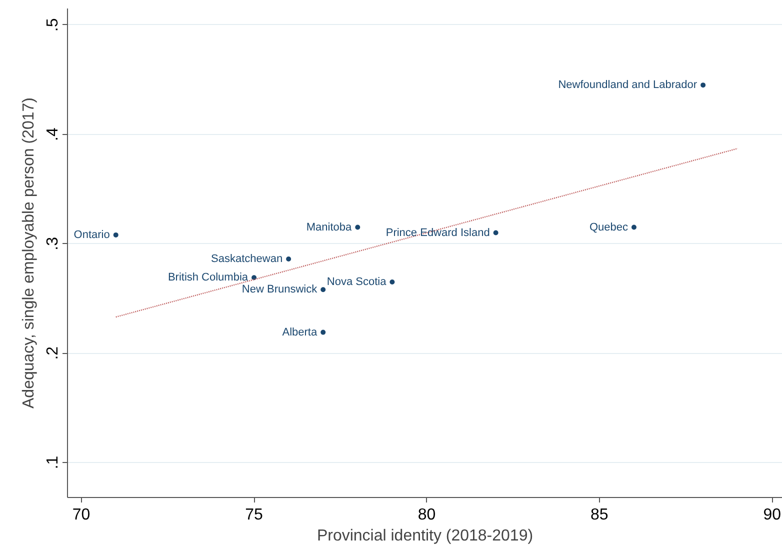  Describe the element at coordinates (425, 536) in the screenshot. I see `x-axis-title: Provincial identity (2018-2019)` at that location.